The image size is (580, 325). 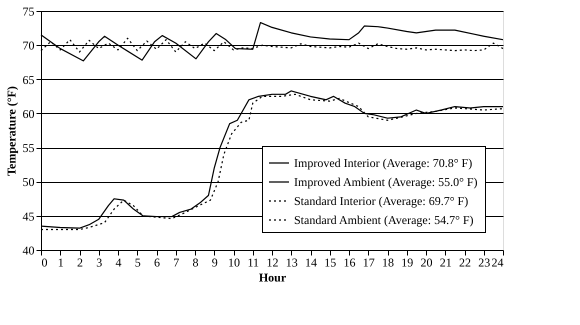 I want to click on x-tick-label: 4, so click(x=119, y=263).